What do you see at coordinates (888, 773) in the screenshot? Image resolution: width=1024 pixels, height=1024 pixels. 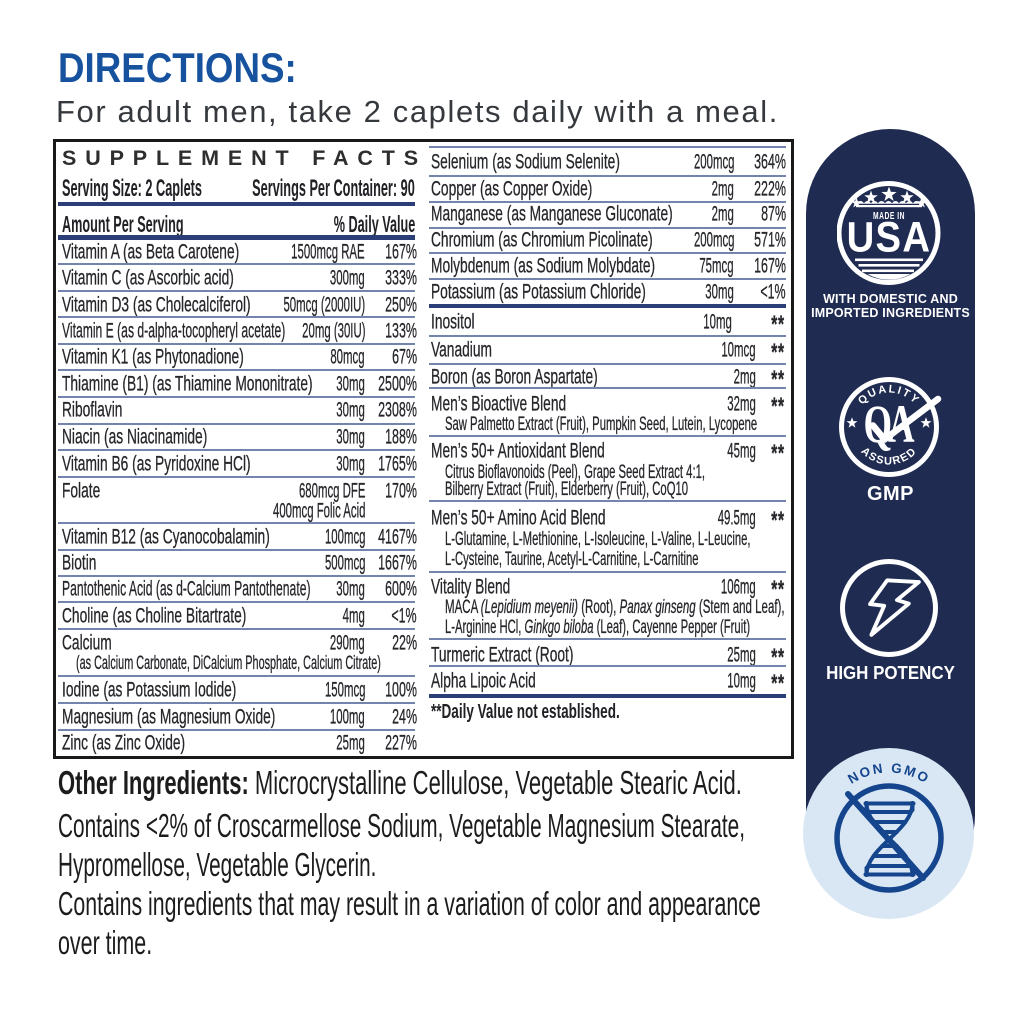 I see `svg-text: NON GMO` at bounding box center [888, 773].